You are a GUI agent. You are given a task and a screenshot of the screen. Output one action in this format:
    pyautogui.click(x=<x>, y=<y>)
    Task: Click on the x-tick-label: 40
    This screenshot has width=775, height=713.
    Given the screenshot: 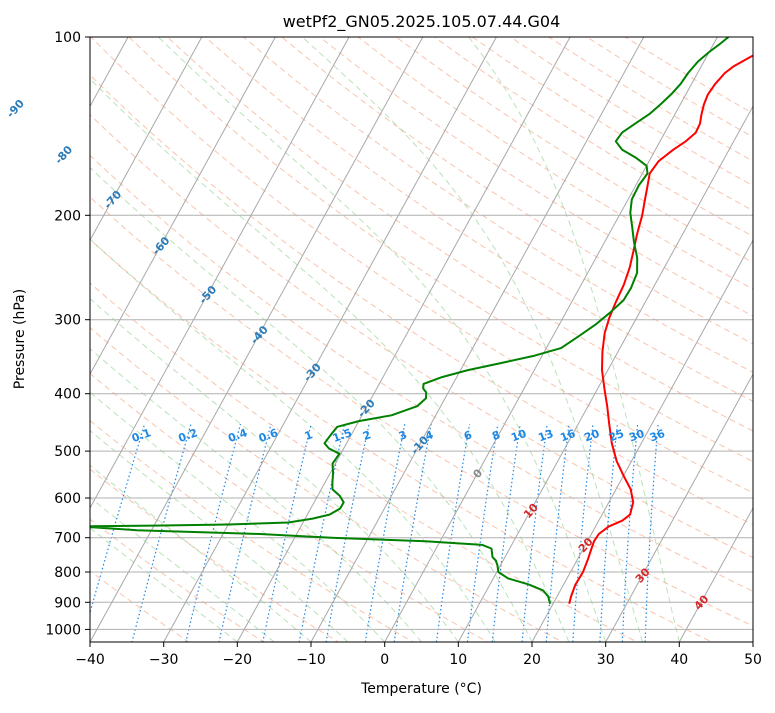 What is the action you would take?
    pyautogui.click(x=679, y=660)
    